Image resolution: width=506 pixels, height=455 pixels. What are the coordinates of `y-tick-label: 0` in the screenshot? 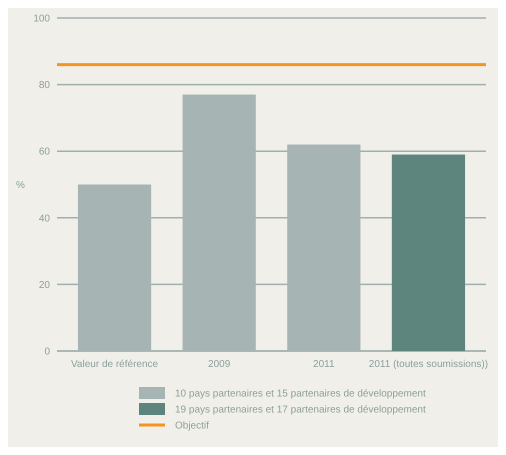 It's located at (47, 352).